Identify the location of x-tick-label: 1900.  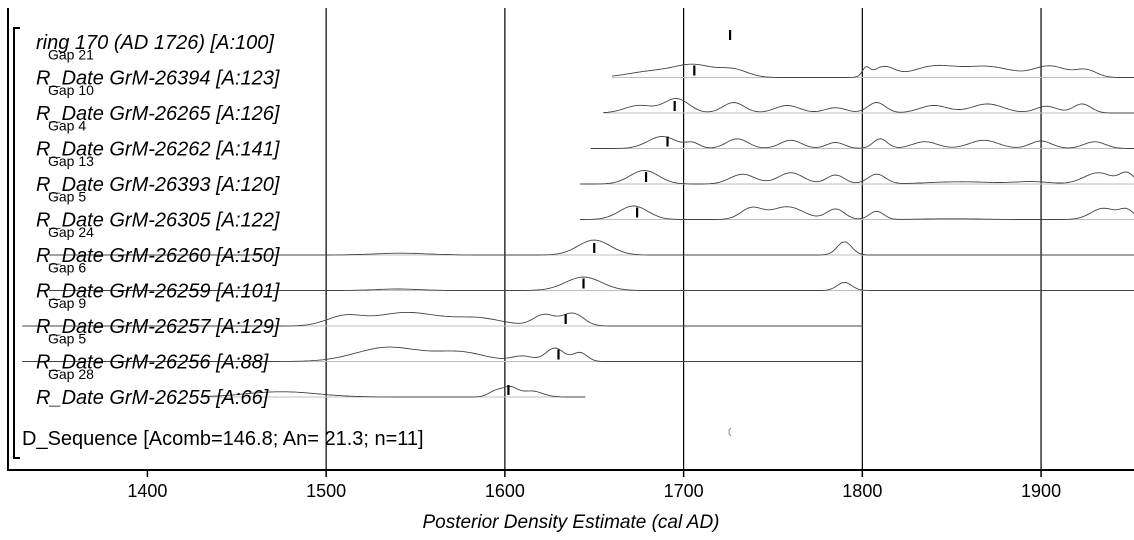
(1041, 491).